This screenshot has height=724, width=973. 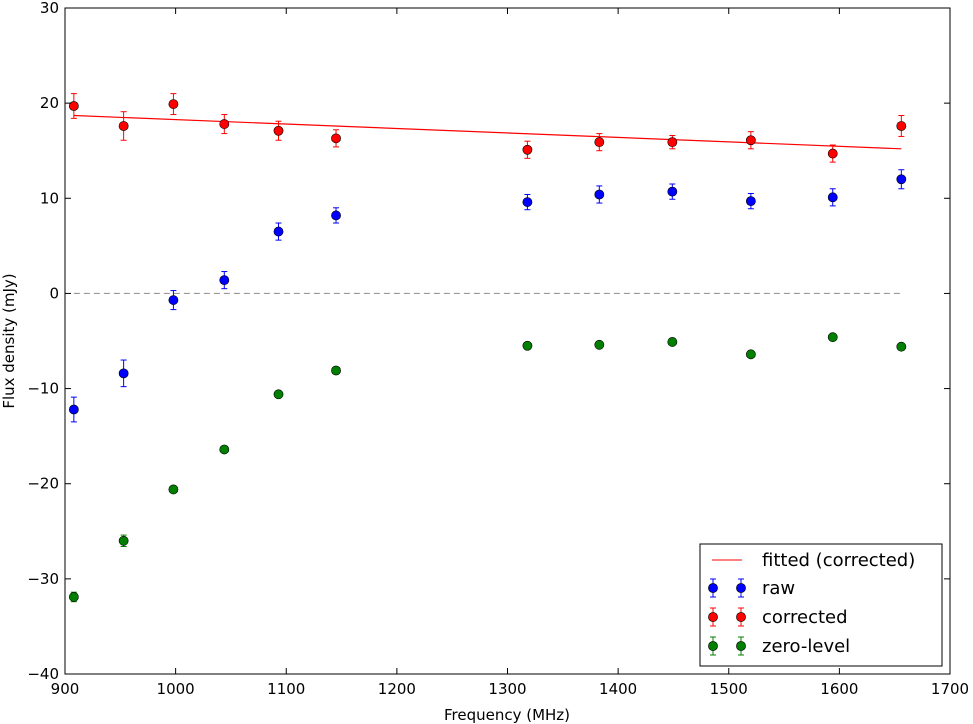 I want to click on legend-raw-label: raw, so click(x=778, y=588).